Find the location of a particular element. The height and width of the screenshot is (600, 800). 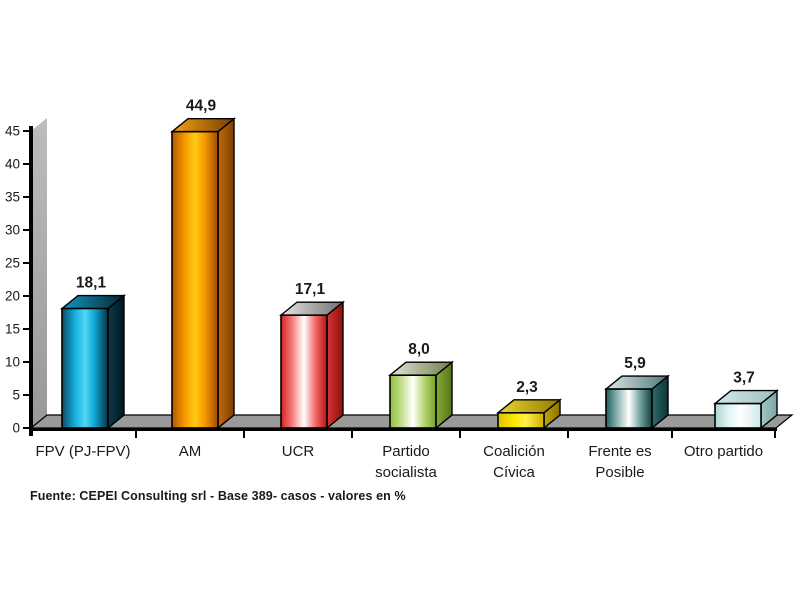

y-tick-label: 15 is located at coordinates (12, 329).